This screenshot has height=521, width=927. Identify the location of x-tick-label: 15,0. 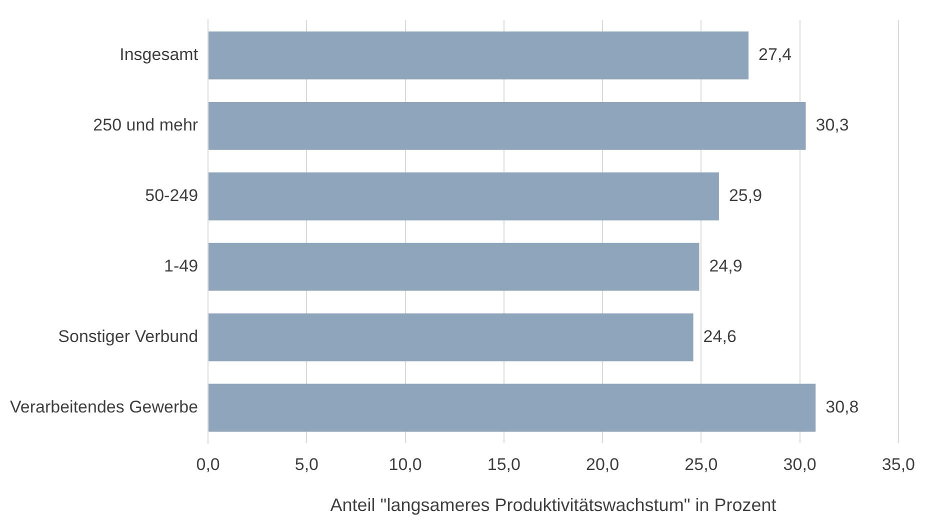
(503, 464).